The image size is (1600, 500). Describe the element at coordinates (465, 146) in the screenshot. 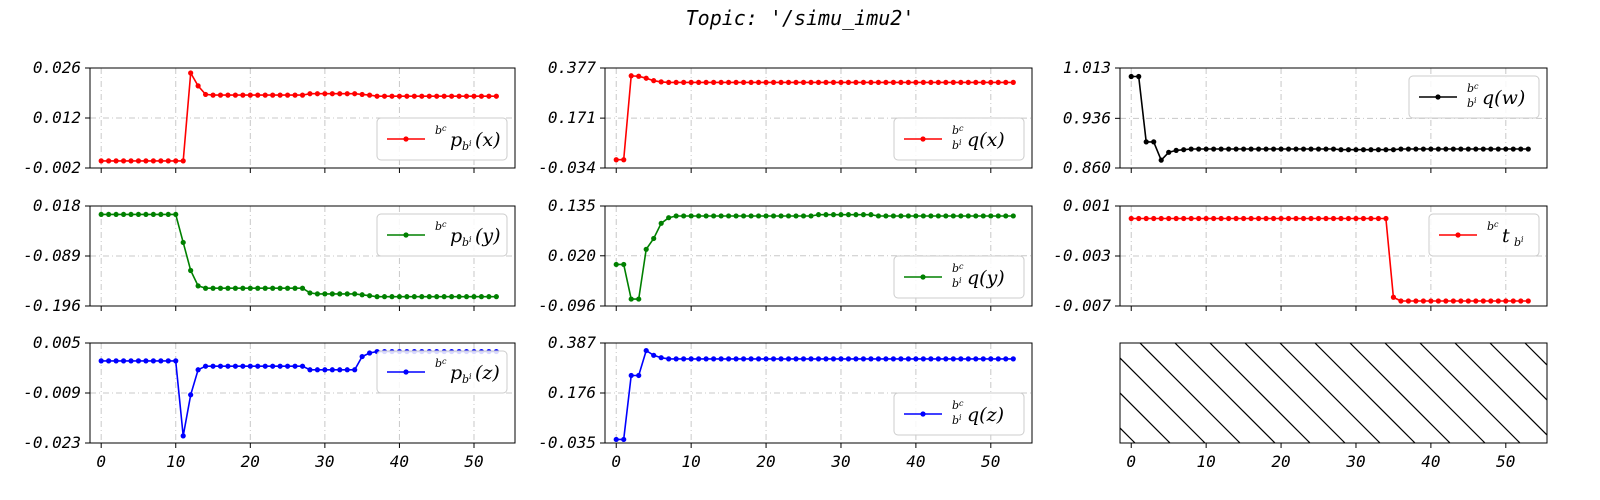

I see `legend-sub: b` at that location.